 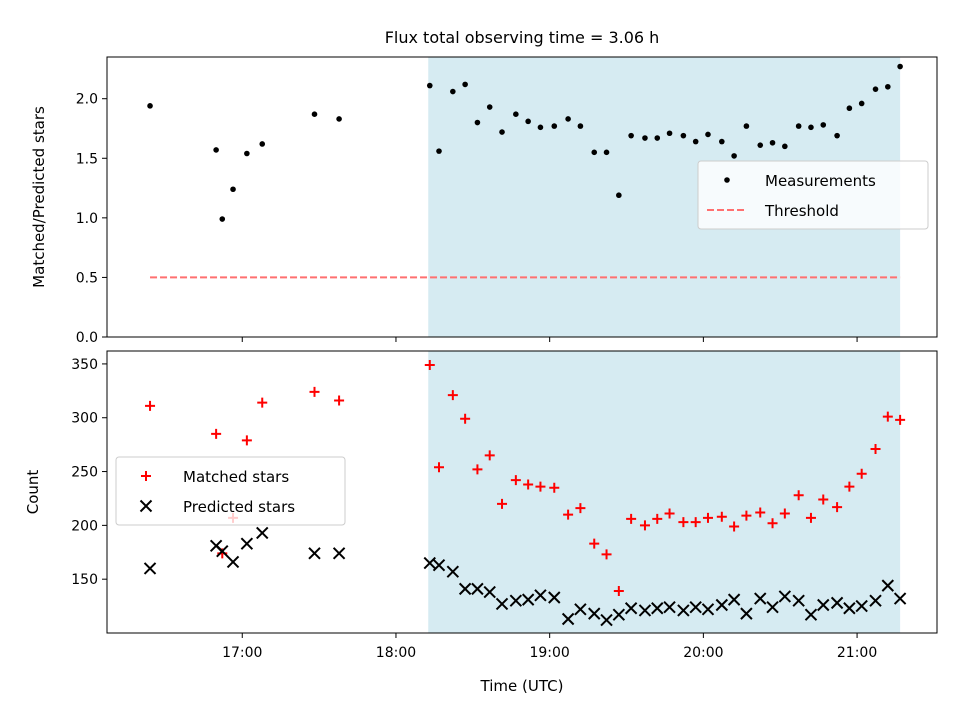 What do you see at coordinates (549, 653) in the screenshot?
I see `x-tick-label: 19:00` at bounding box center [549, 653].